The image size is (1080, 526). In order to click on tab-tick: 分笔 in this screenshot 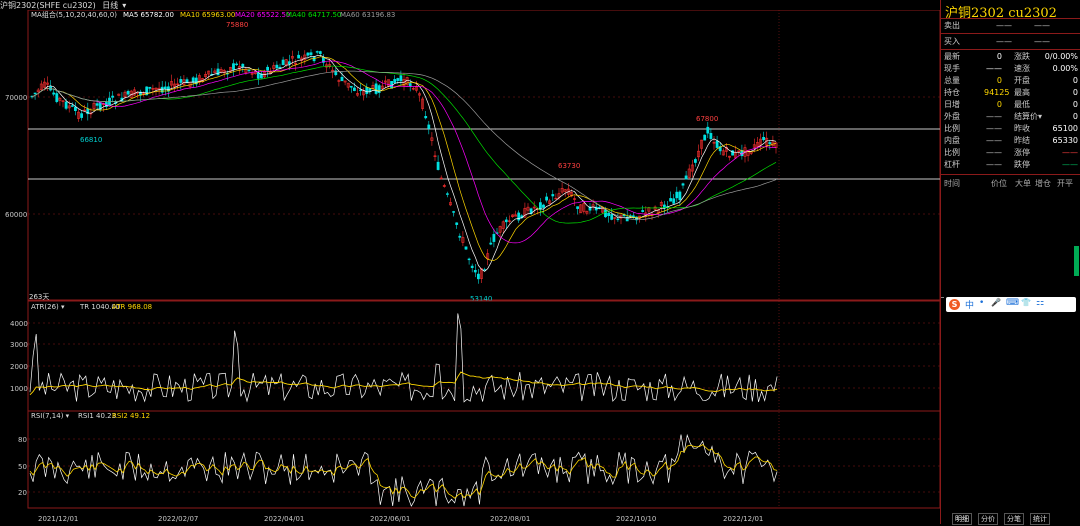, I will do `click(1014, 519)`.